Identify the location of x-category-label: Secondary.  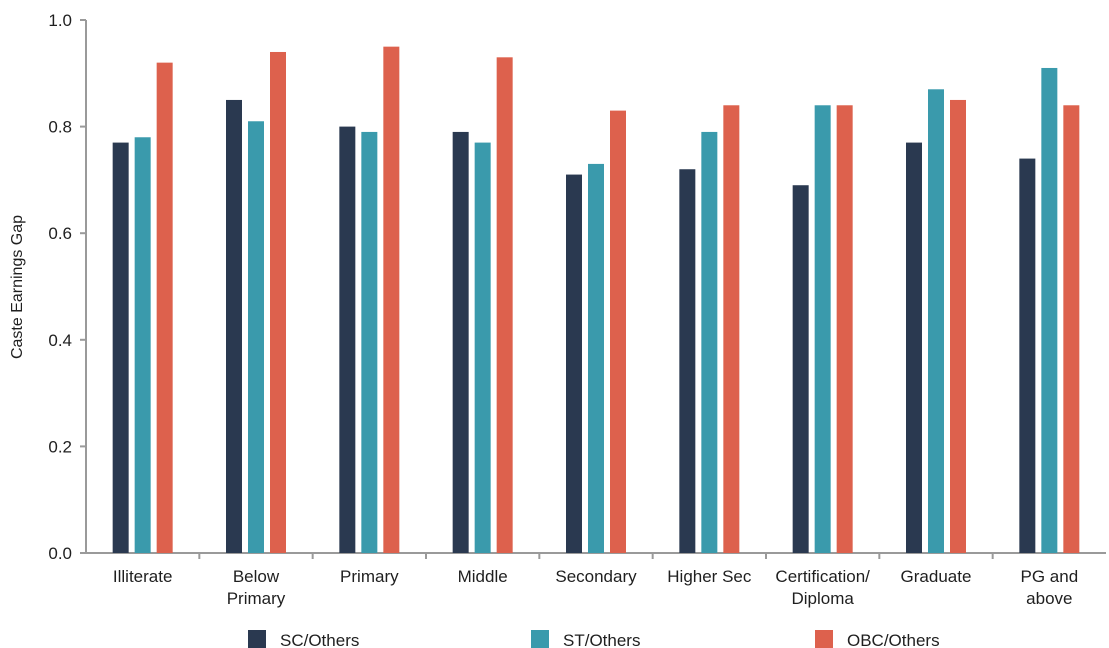
(596, 576).